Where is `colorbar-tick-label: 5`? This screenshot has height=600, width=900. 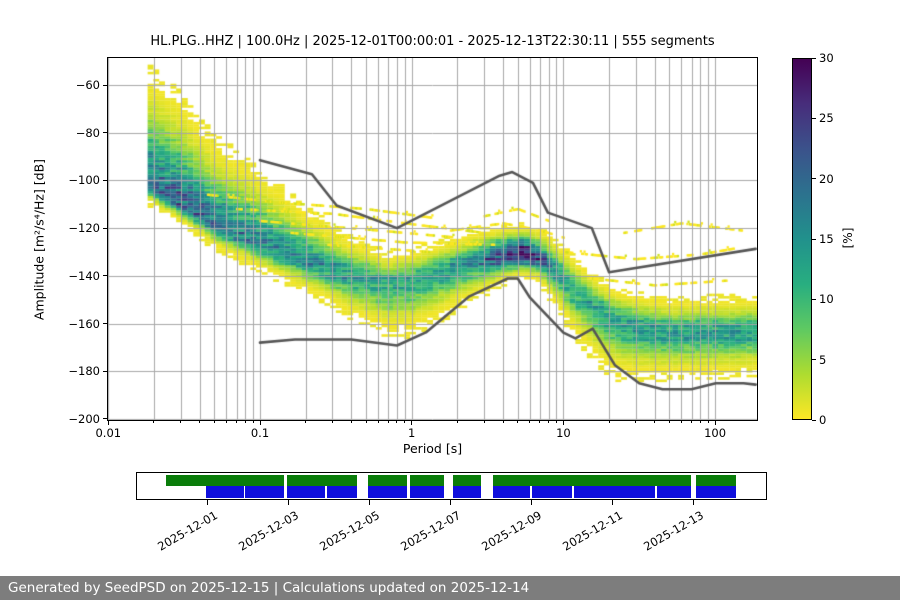 colorbar-tick-label: 5 is located at coordinates (823, 359).